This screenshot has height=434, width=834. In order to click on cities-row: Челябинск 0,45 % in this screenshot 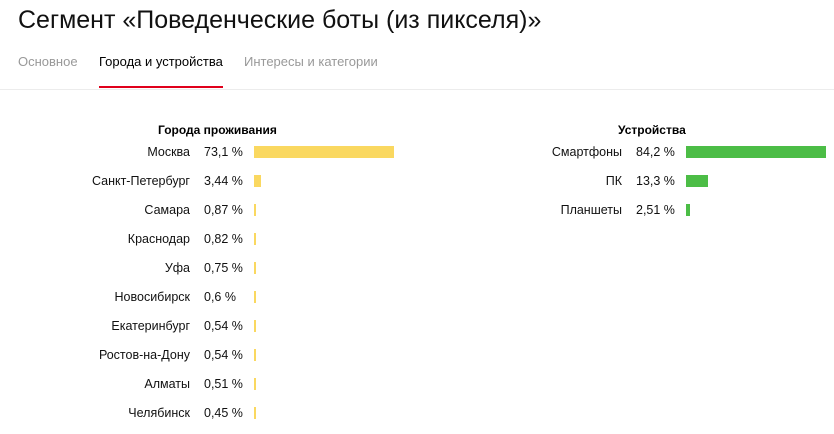, I will do `click(417, 414)`.